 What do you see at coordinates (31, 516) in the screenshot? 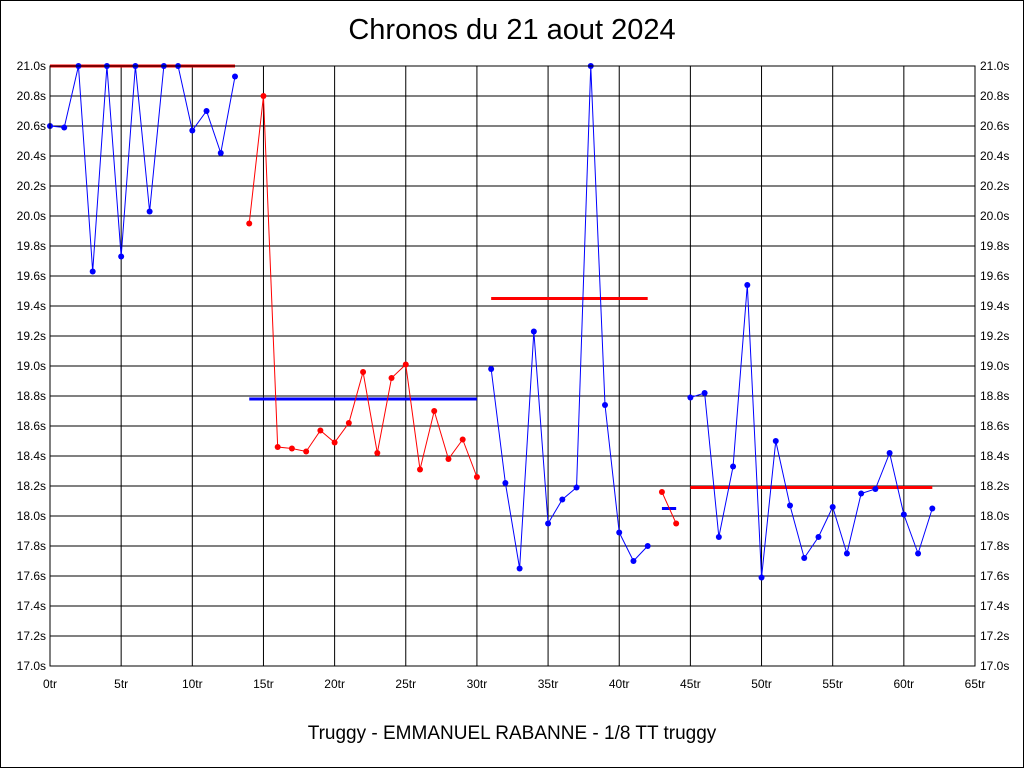
I see `y-tick-label-left: 18.0s` at bounding box center [31, 516].